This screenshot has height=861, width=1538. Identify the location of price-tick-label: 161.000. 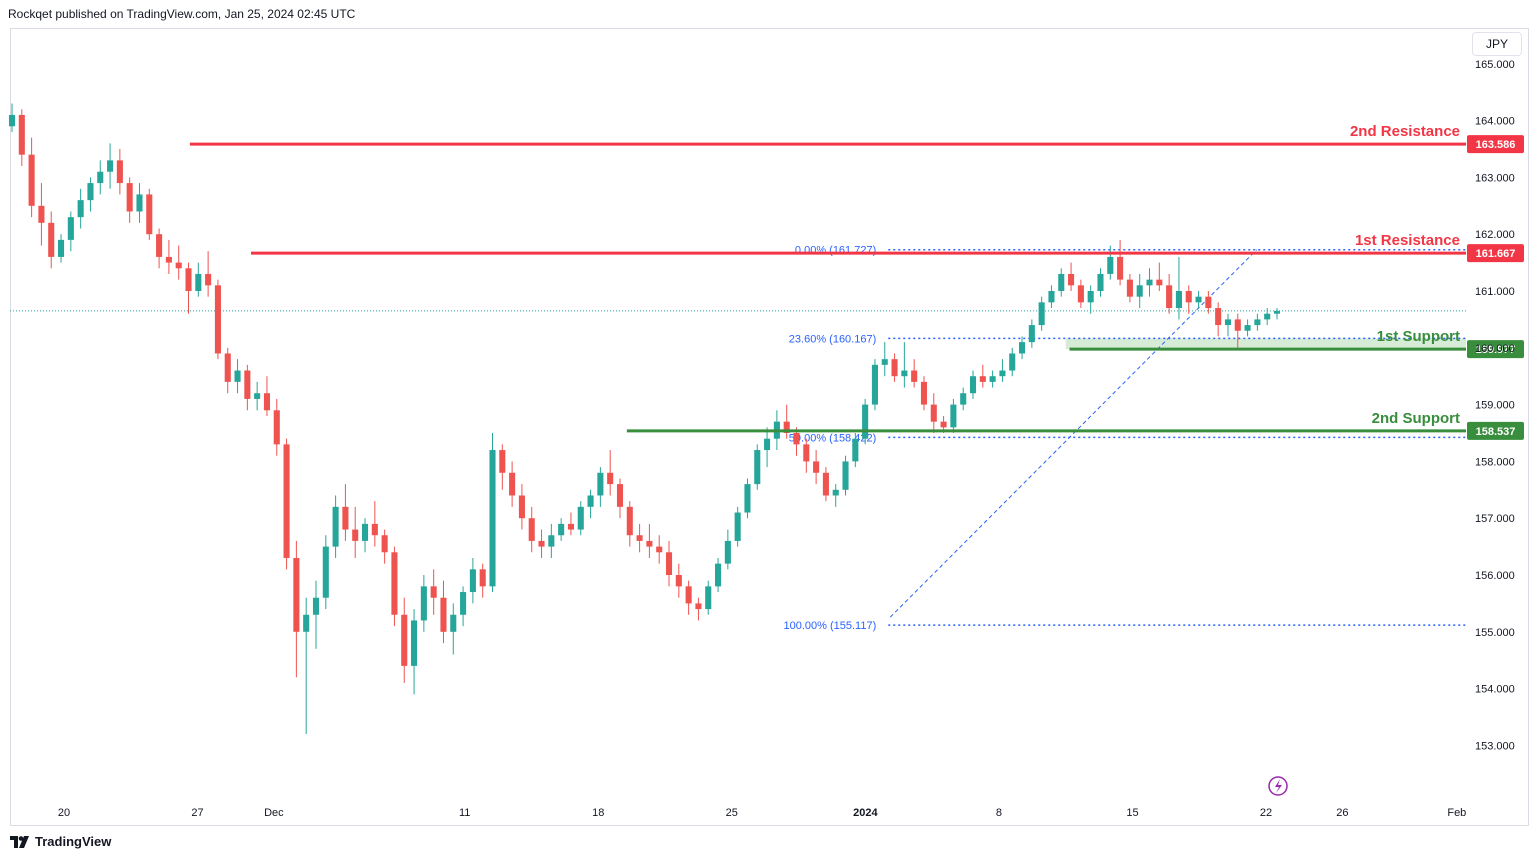
(1495, 292).